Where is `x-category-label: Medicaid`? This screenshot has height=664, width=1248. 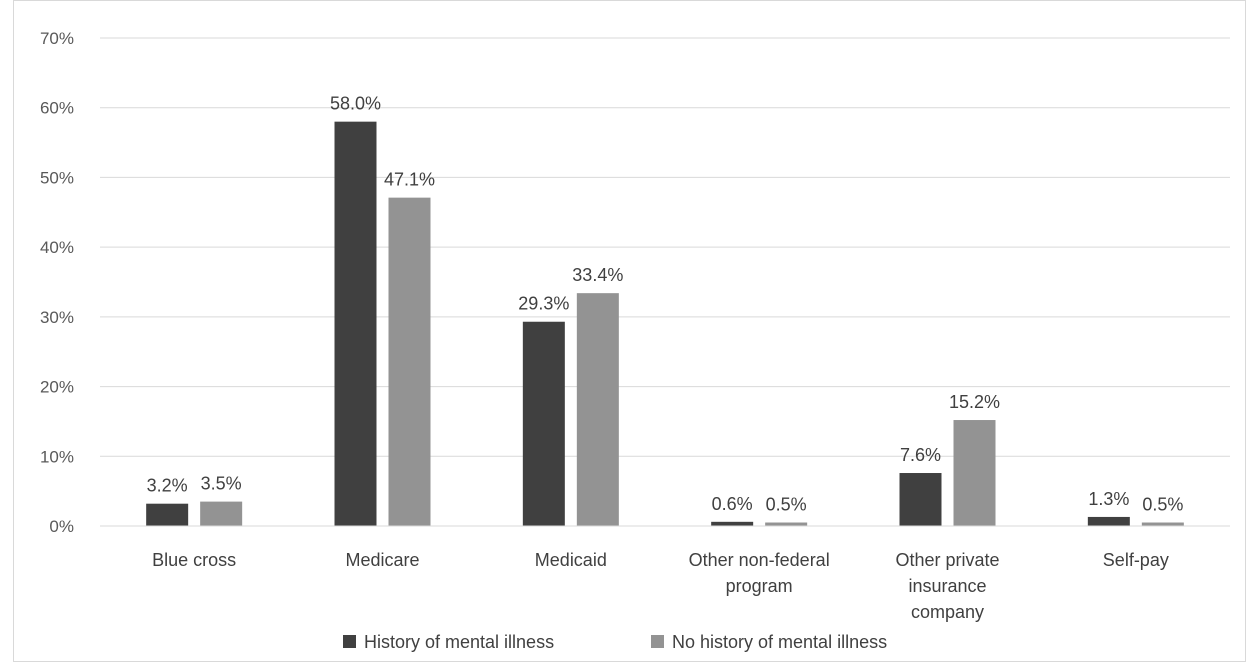 x-category-label: Medicaid is located at coordinates (571, 560).